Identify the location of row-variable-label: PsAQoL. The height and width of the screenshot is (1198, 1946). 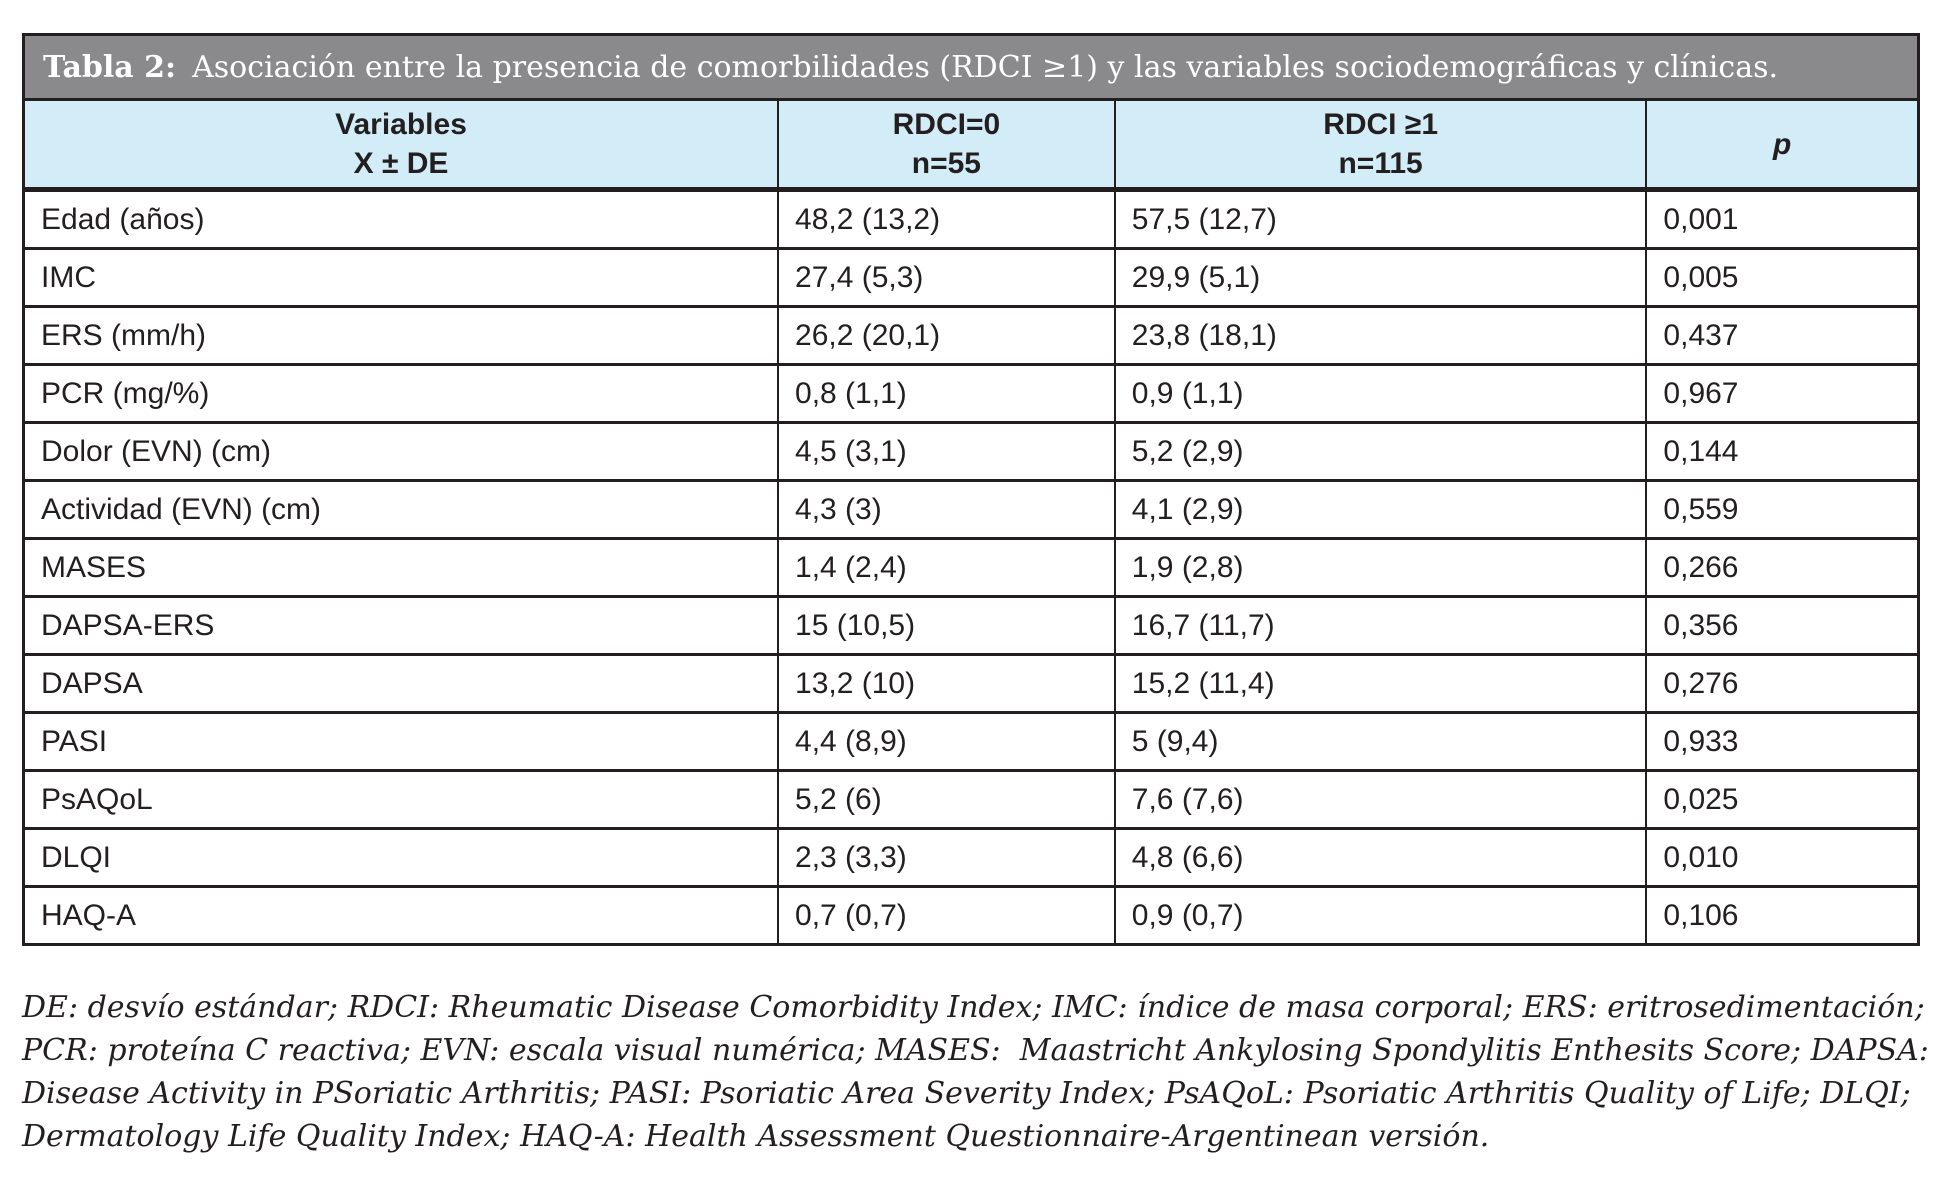
(402, 799).